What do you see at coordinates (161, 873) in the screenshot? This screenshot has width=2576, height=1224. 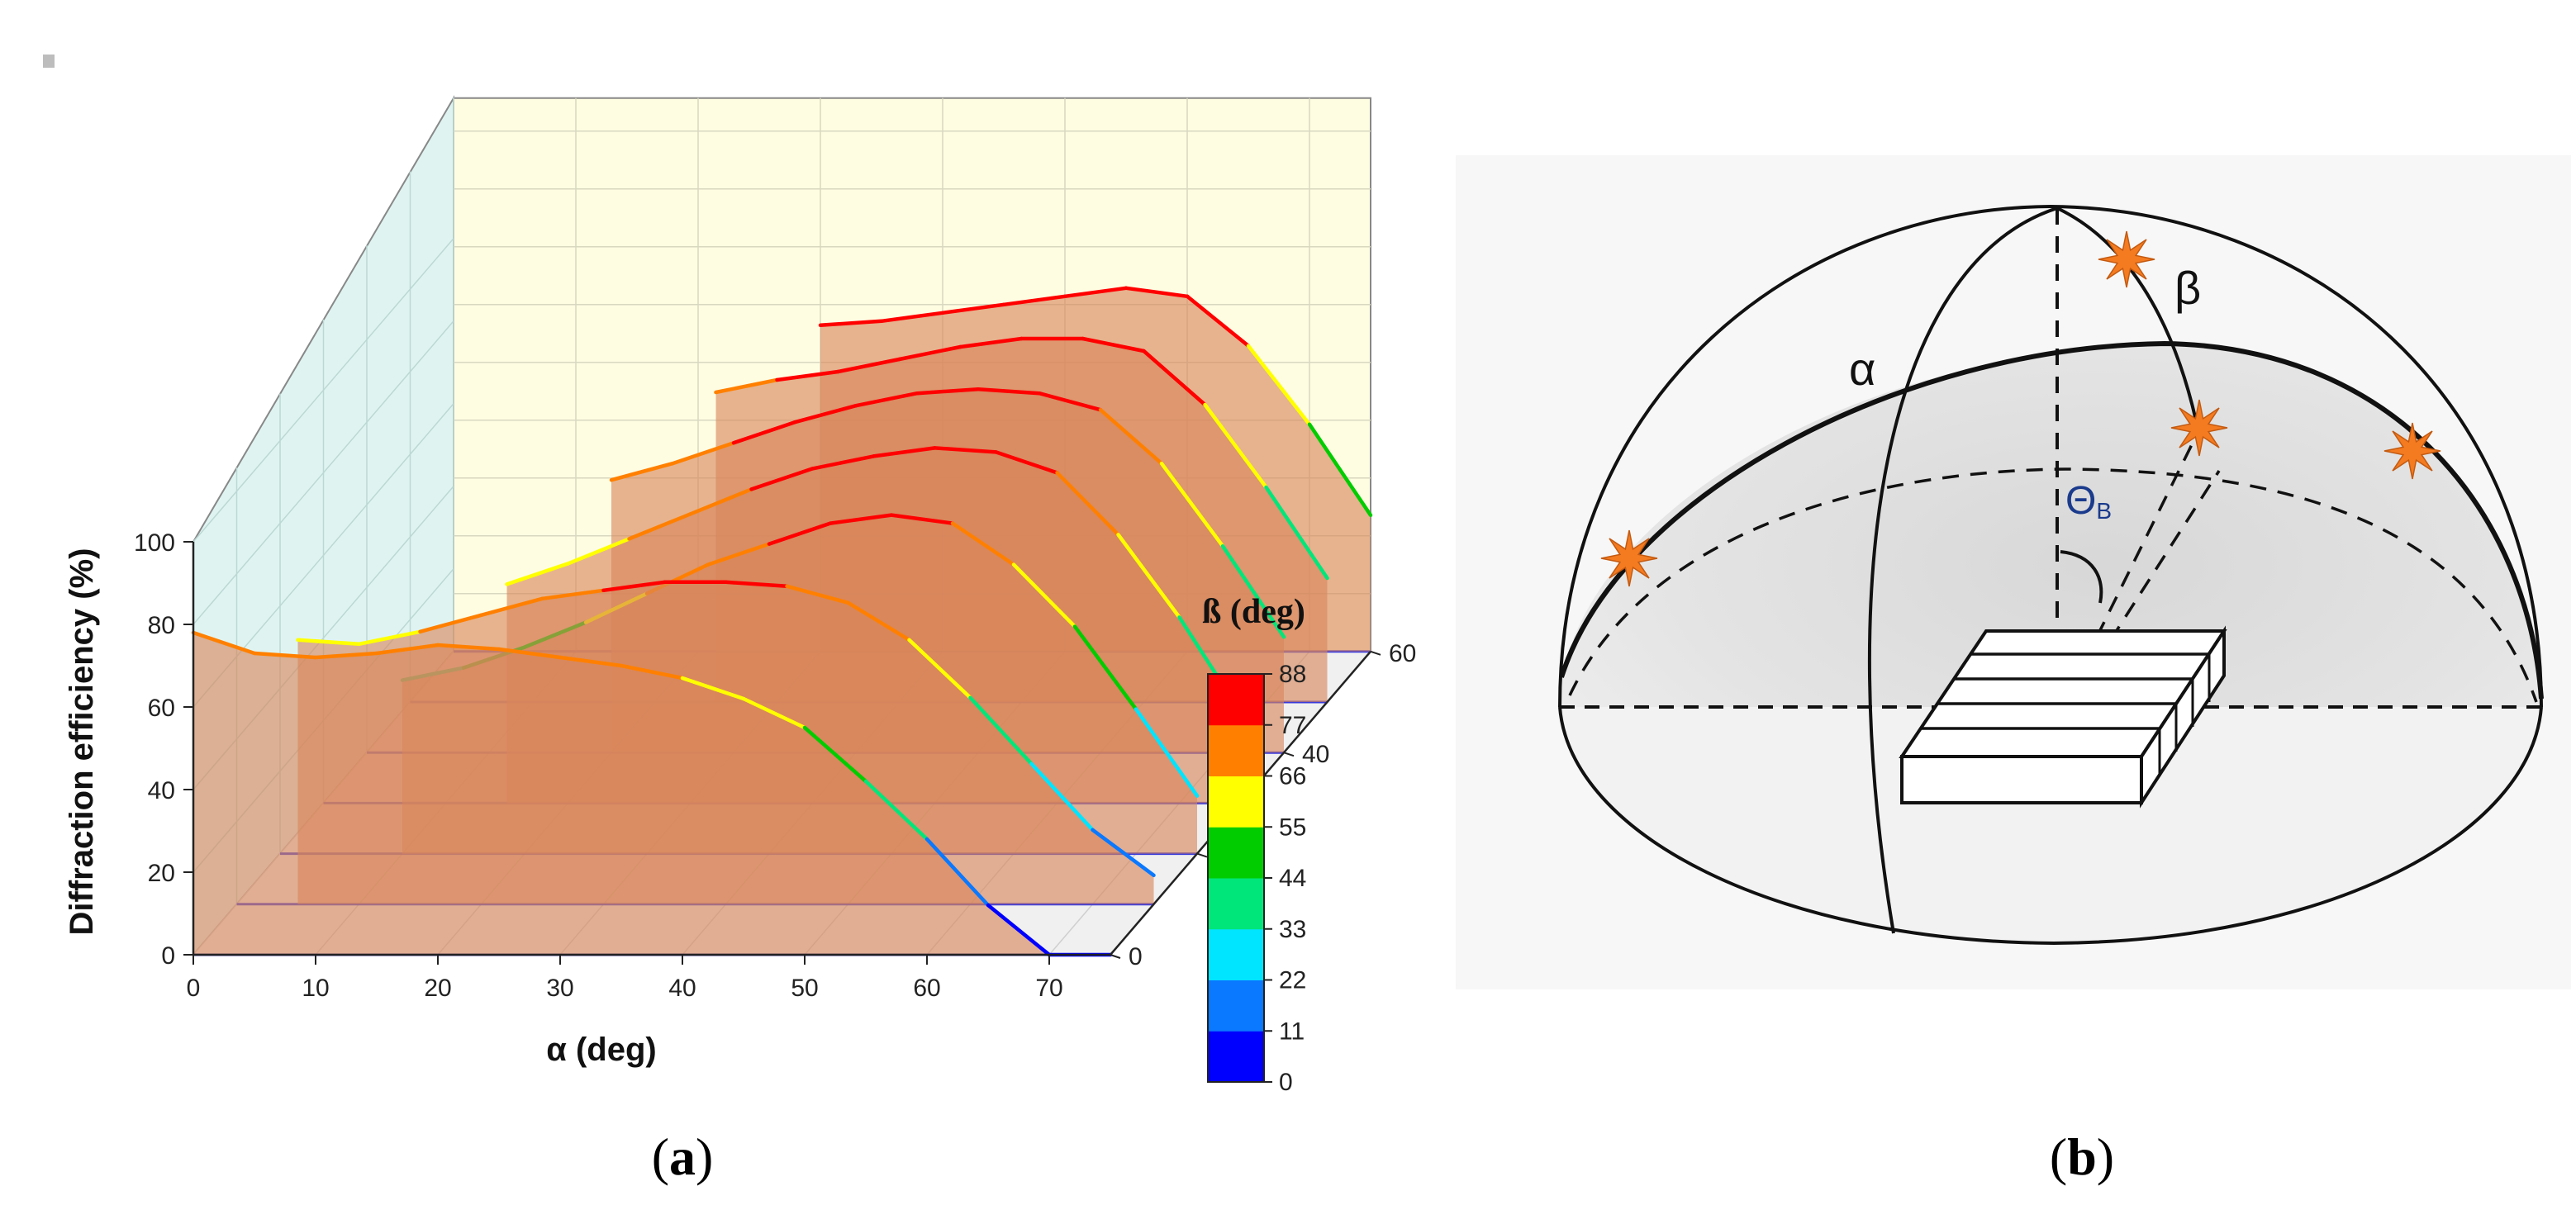 I see `y-tick-label: 20` at bounding box center [161, 873].